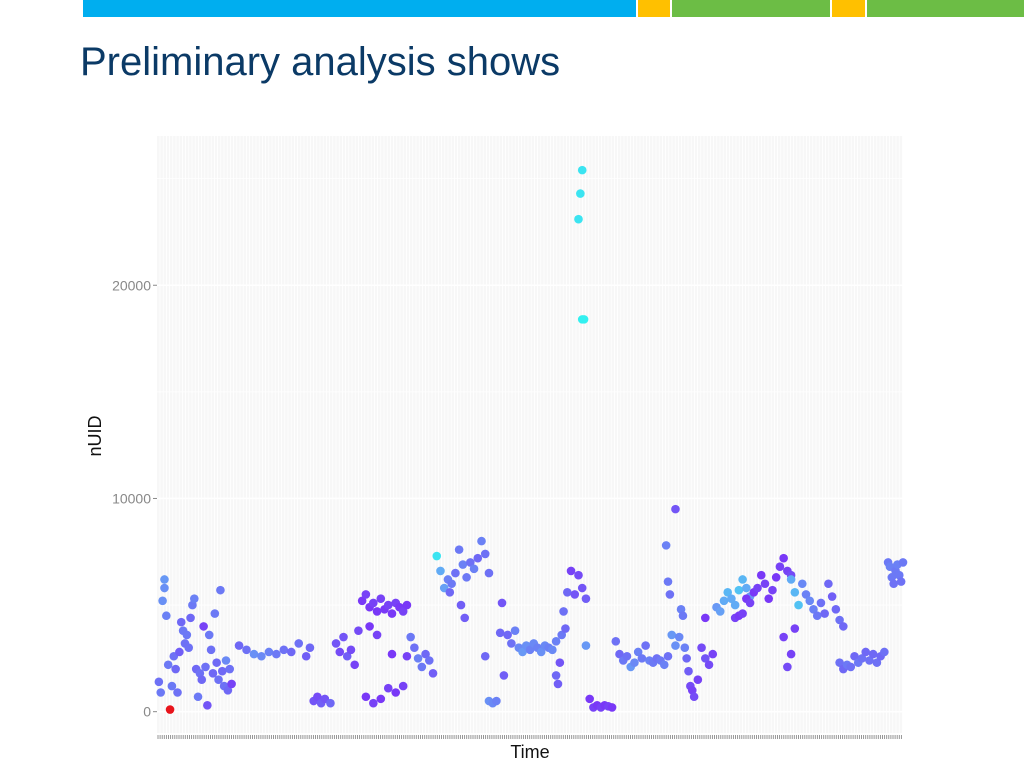  Describe the element at coordinates (529, 737) in the screenshot. I see `x-axis` at that location.